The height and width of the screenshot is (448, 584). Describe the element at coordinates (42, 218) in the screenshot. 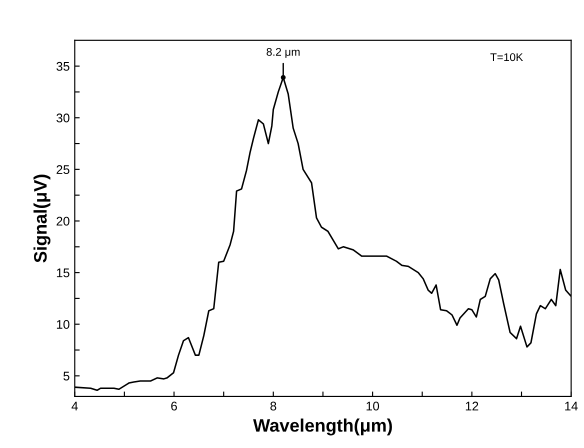

I see `y-axis-title: Signal(μV)` at that location.